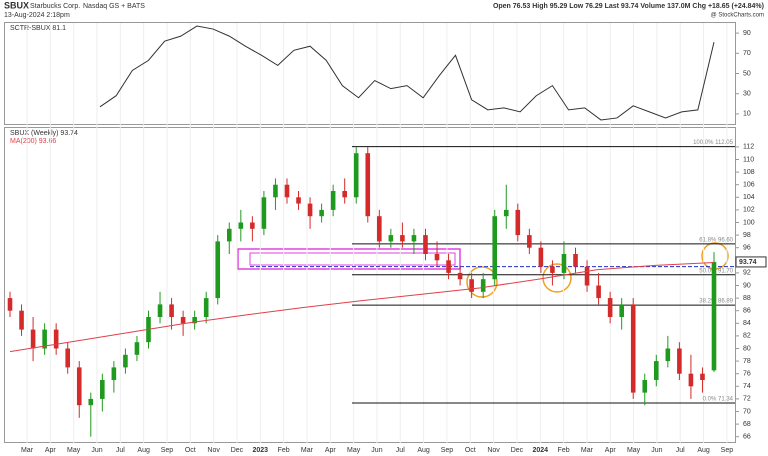  I want to click on y-tick-label: 90, so click(747, 285).